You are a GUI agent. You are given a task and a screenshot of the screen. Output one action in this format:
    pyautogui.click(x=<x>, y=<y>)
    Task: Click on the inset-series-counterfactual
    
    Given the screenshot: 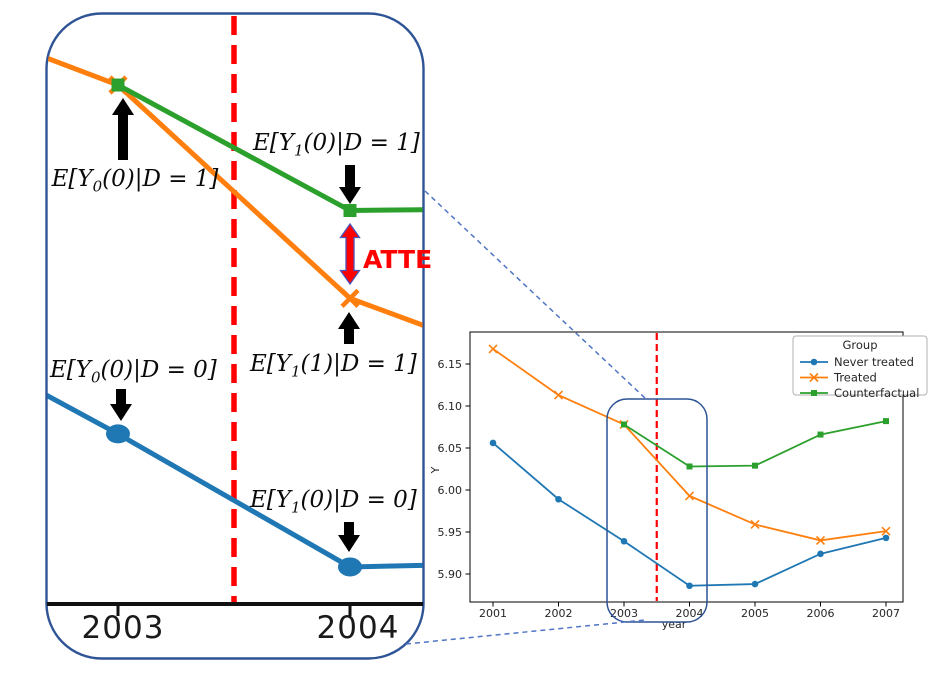 What is the action you would take?
    pyautogui.click(x=267, y=145)
    